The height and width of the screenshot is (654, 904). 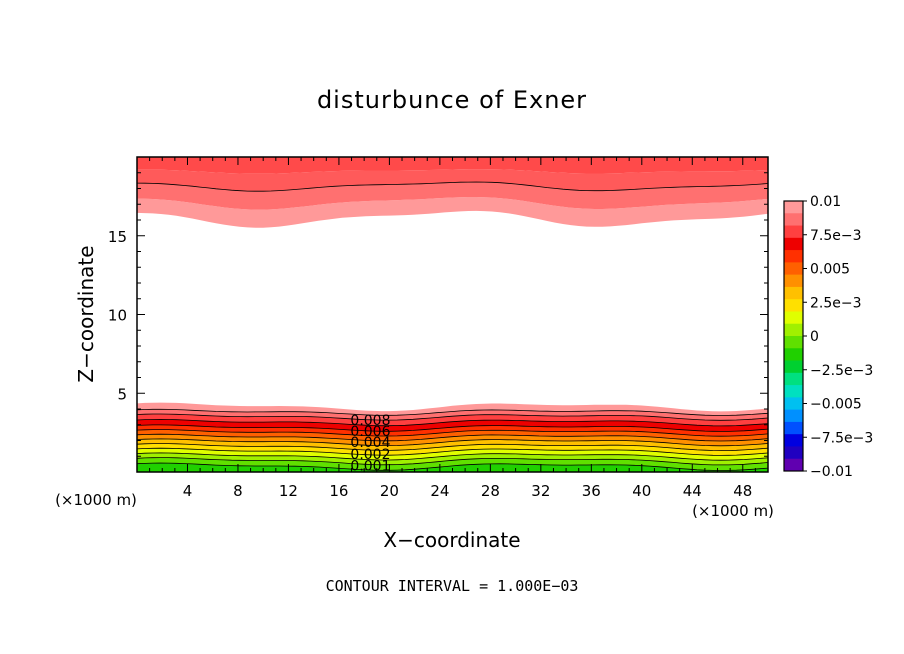 What do you see at coordinates (641, 491) in the screenshot?
I see `x-tick-label: 40` at bounding box center [641, 491].